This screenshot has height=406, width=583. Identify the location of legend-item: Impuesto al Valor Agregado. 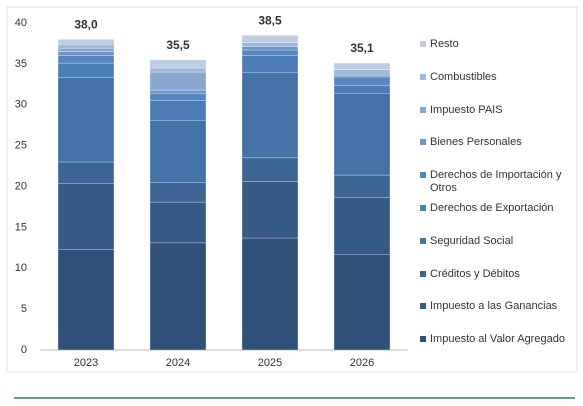
(495, 339).